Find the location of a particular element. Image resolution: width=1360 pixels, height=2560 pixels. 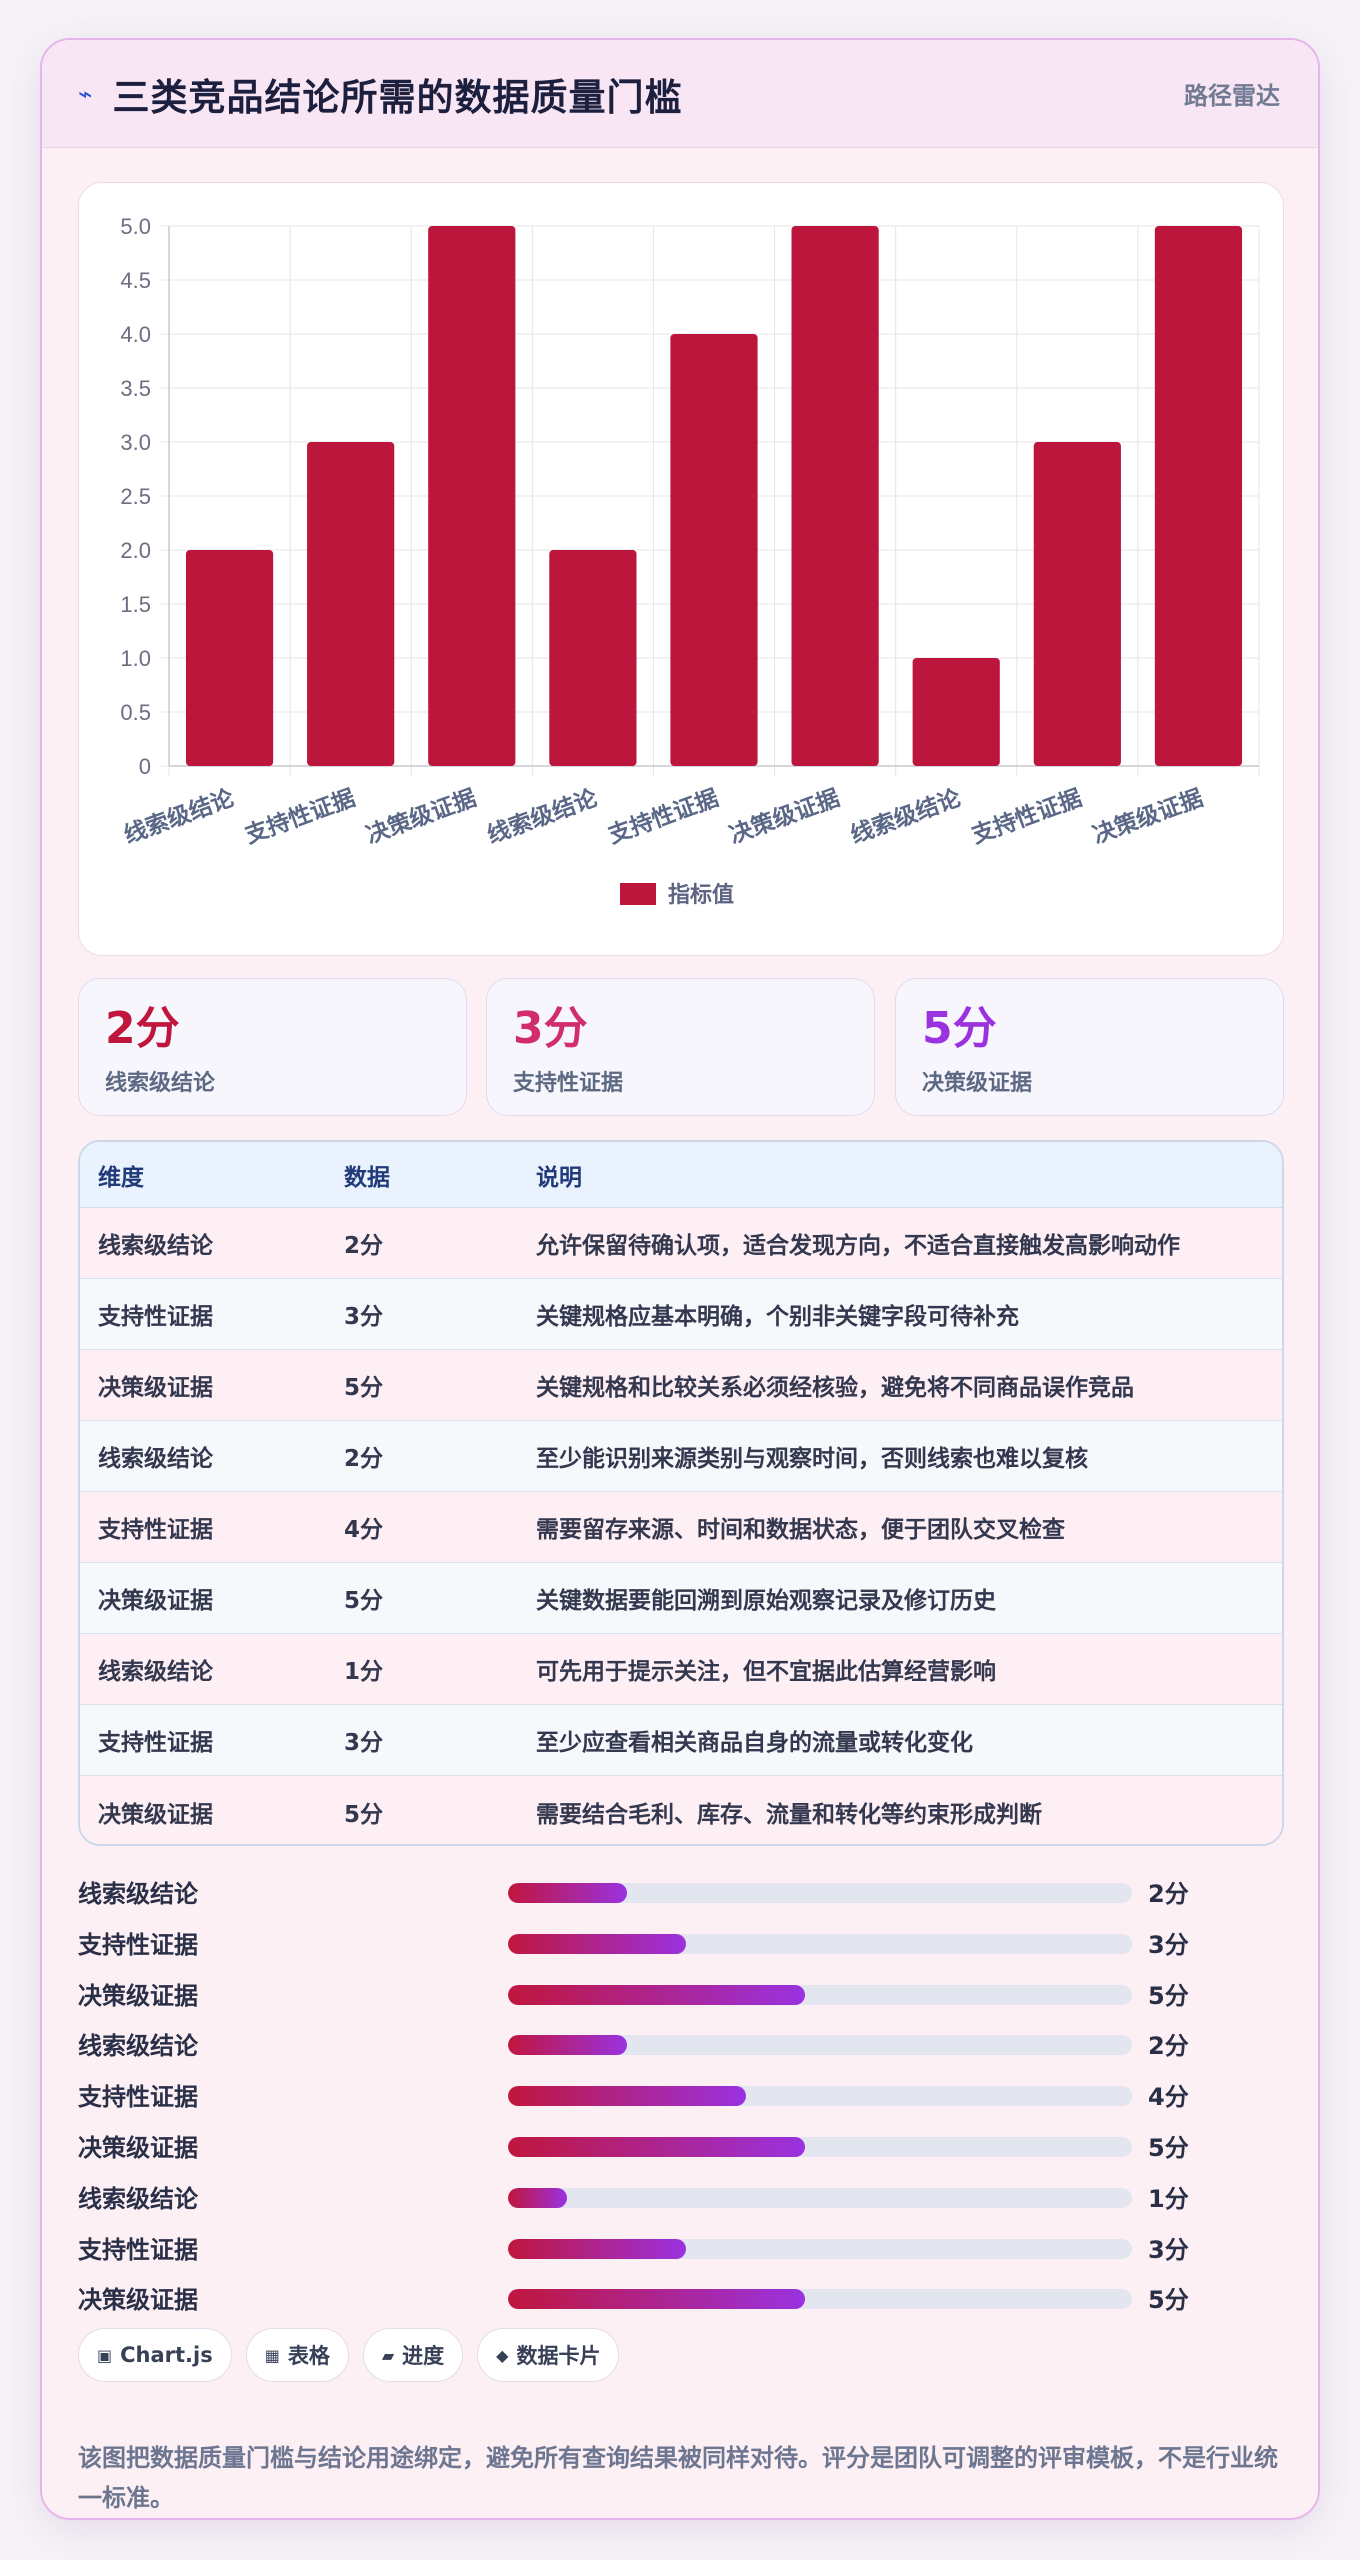

cell-data: 2分 is located at coordinates (364, 1459).